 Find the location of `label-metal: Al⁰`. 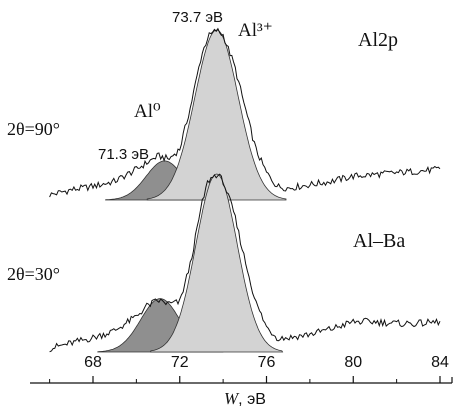

label-metal: Al⁰ is located at coordinates (147, 111).